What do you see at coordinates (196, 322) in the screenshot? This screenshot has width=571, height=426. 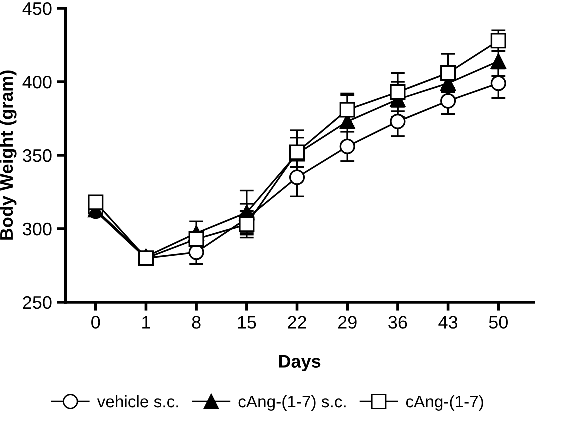 I see `x-tick-label: 8` at bounding box center [196, 322].